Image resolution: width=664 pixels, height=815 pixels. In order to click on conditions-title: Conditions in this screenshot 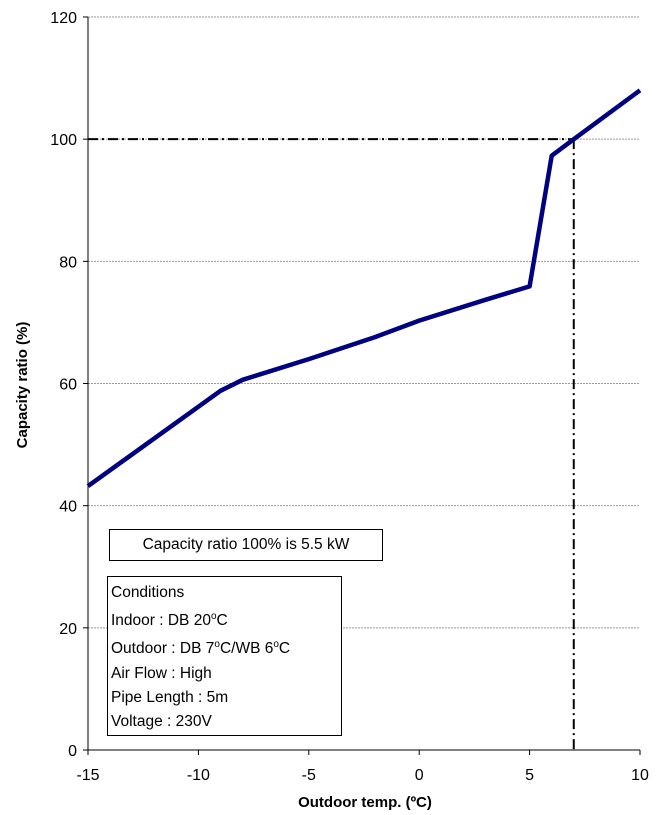, I will do `click(148, 592)`.